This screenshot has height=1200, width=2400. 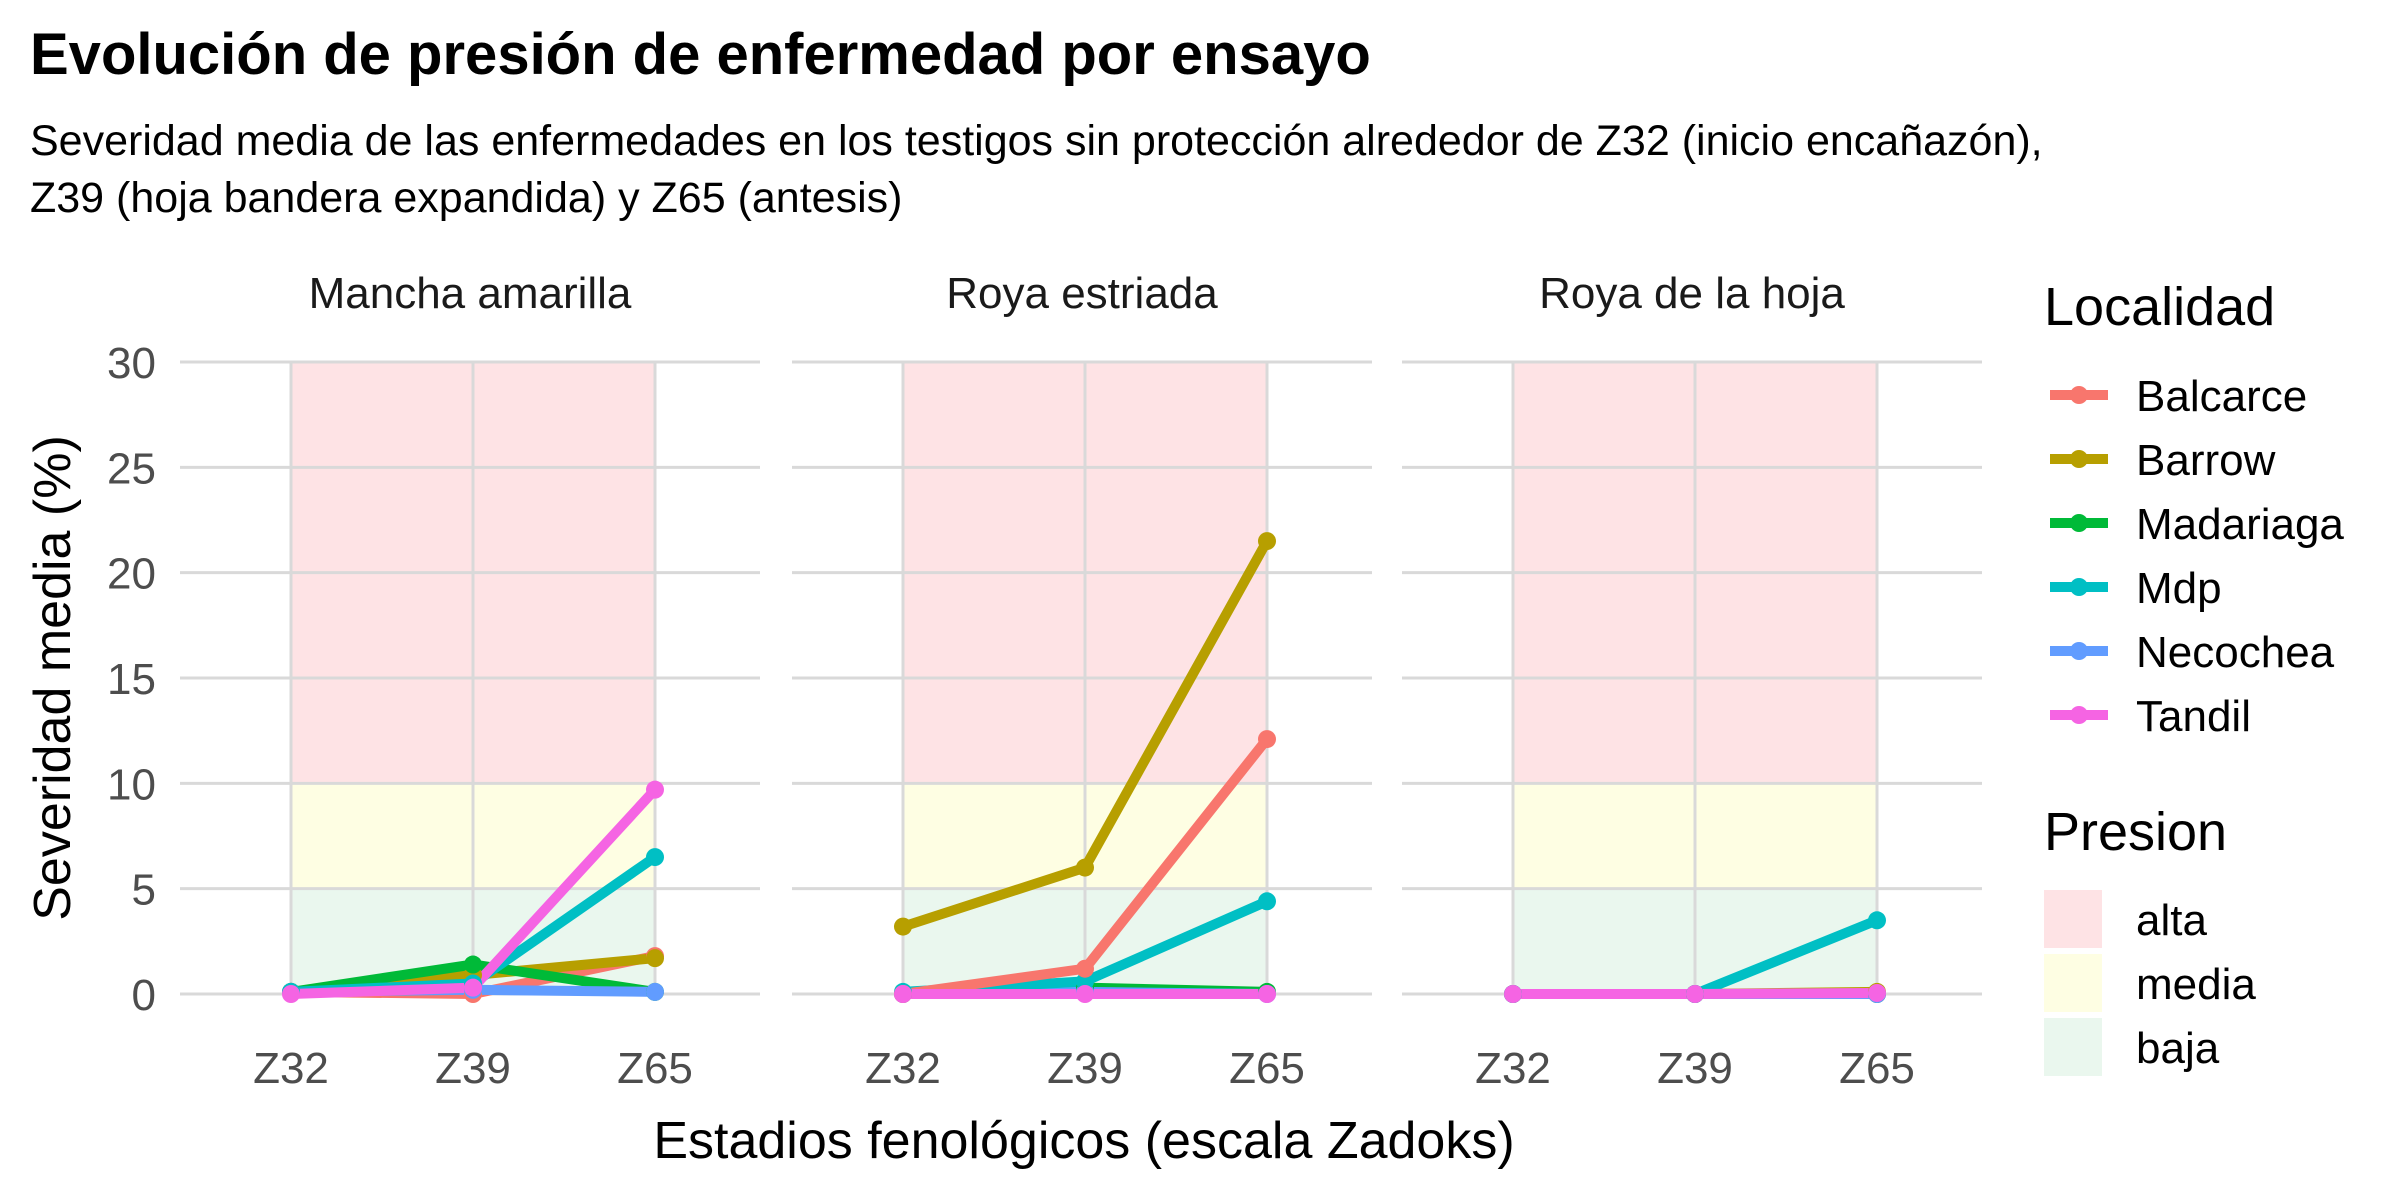 What do you see at coordinates (2178, 1048) in the screenshot?
I see `legend-label: baja` at bounding box center [2178, 1048].